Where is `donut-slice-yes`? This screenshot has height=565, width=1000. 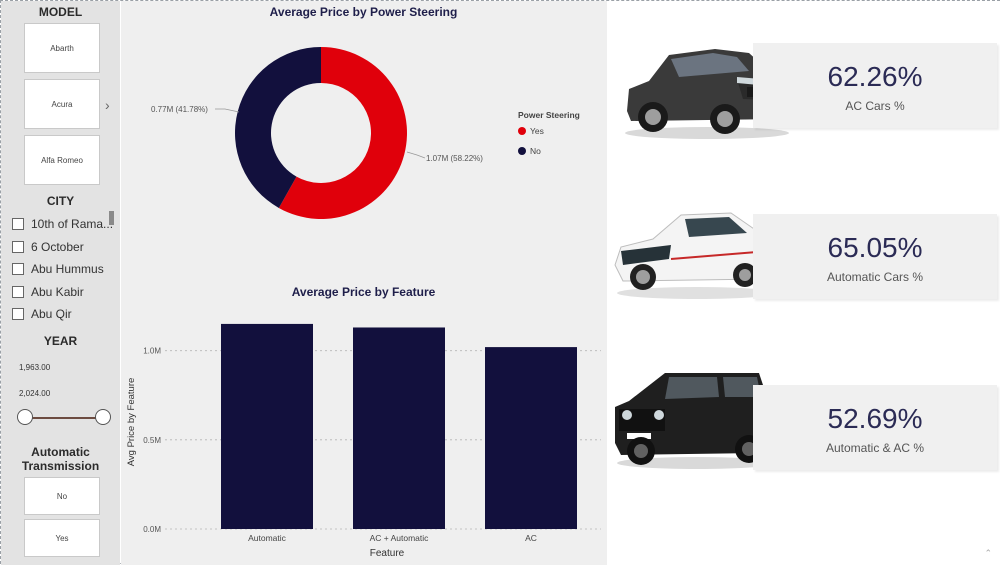 donut-slice-yes is located at coordinates (343, 133).